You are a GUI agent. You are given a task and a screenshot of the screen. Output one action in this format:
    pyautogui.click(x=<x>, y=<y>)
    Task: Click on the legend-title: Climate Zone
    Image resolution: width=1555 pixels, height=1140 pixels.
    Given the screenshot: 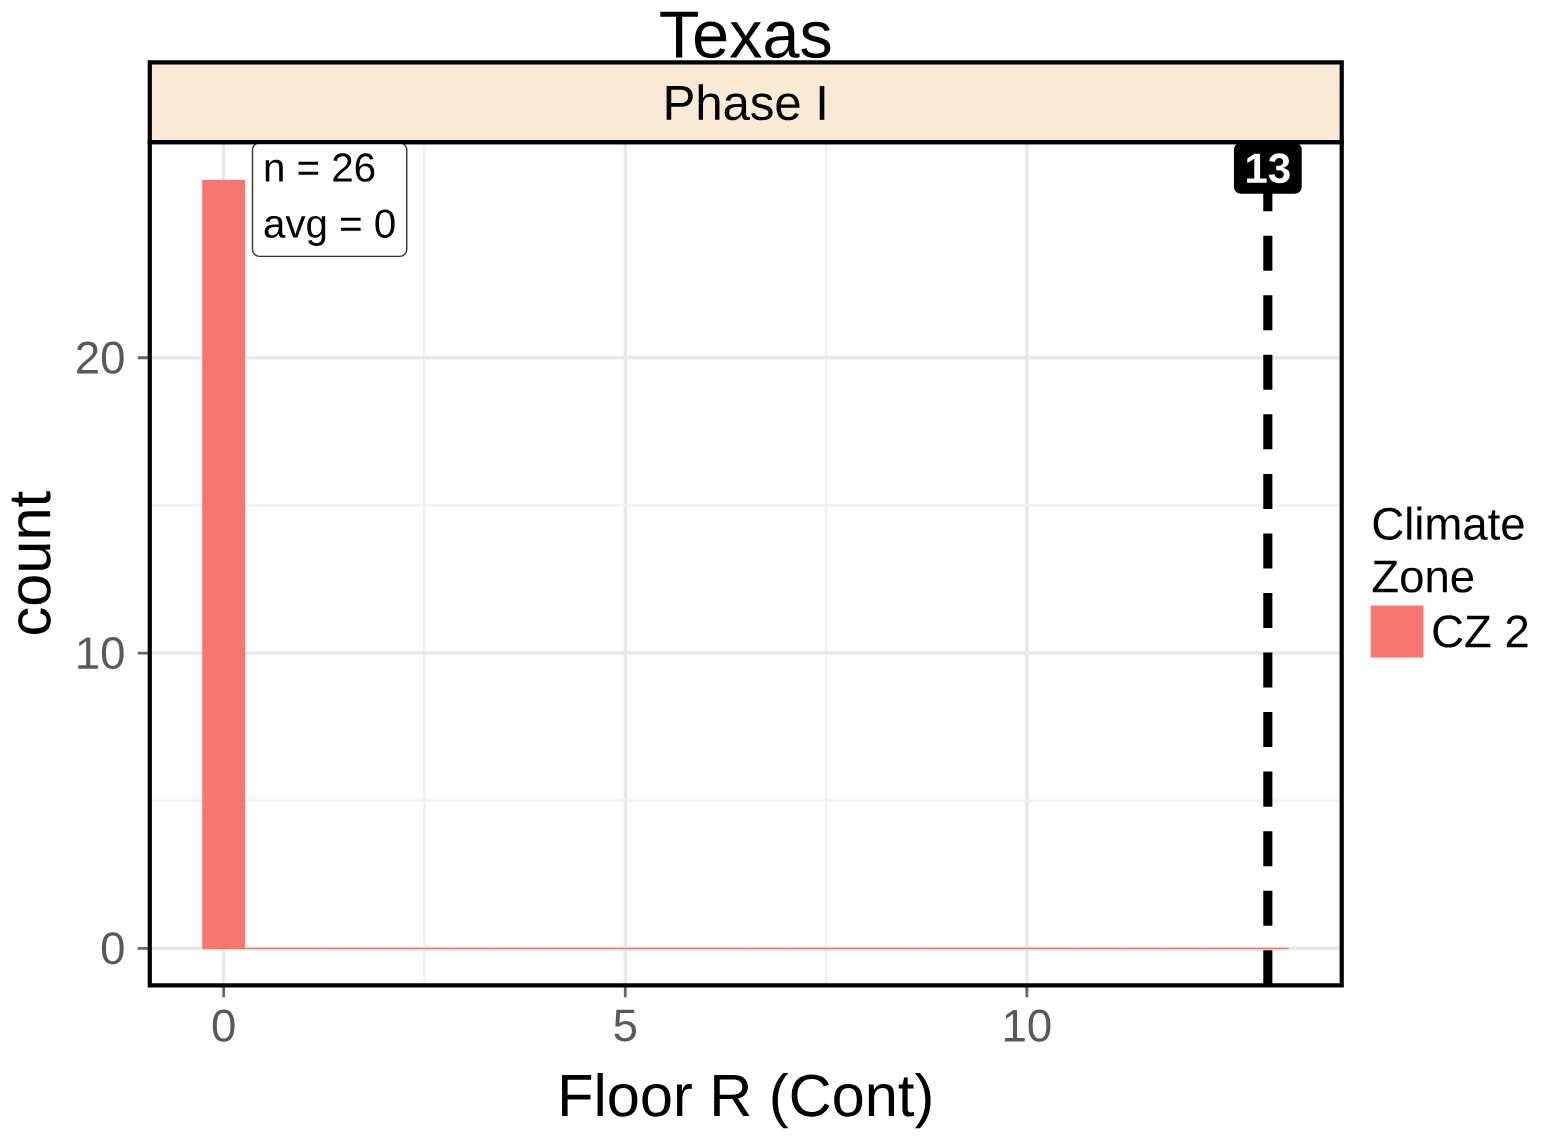 What is the action you would take?
    pyautogui.click(x=1448, y=549)
    